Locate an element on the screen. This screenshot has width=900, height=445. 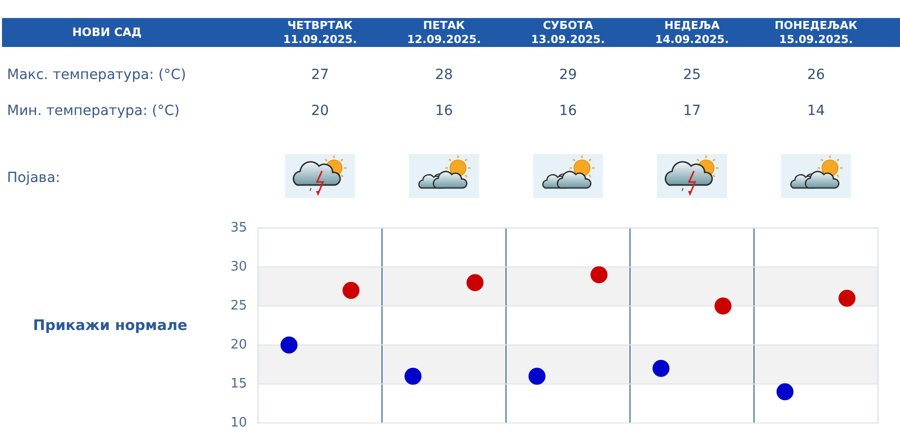
y-tick-label: 10 is located at coordinates (238, 422).